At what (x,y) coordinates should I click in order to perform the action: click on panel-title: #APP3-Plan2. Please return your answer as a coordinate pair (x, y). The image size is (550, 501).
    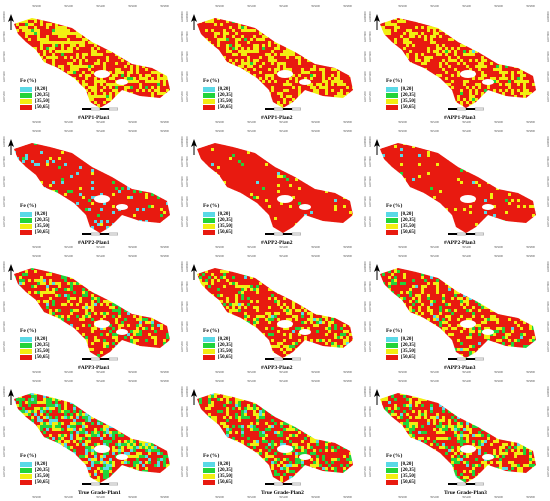
    Looking at the image, I should click on (276, 368).